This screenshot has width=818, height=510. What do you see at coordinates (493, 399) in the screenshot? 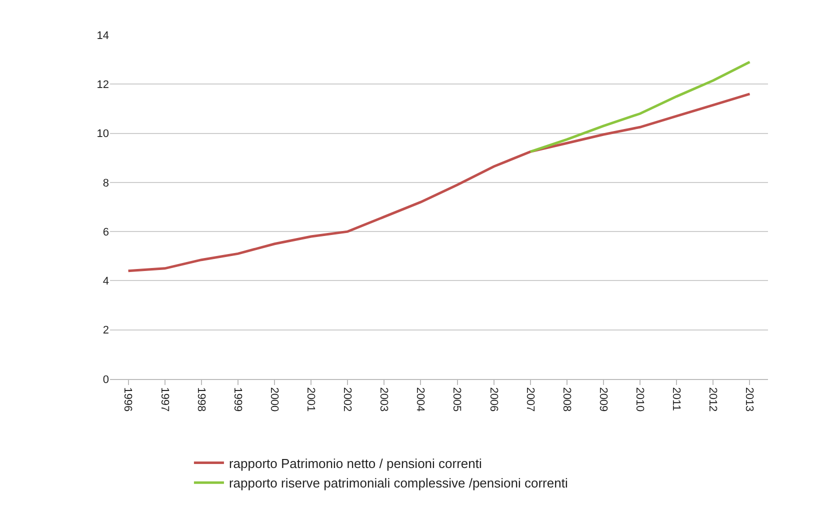
I see `x-tick-label: 2006` at bounding box center [493, 399].